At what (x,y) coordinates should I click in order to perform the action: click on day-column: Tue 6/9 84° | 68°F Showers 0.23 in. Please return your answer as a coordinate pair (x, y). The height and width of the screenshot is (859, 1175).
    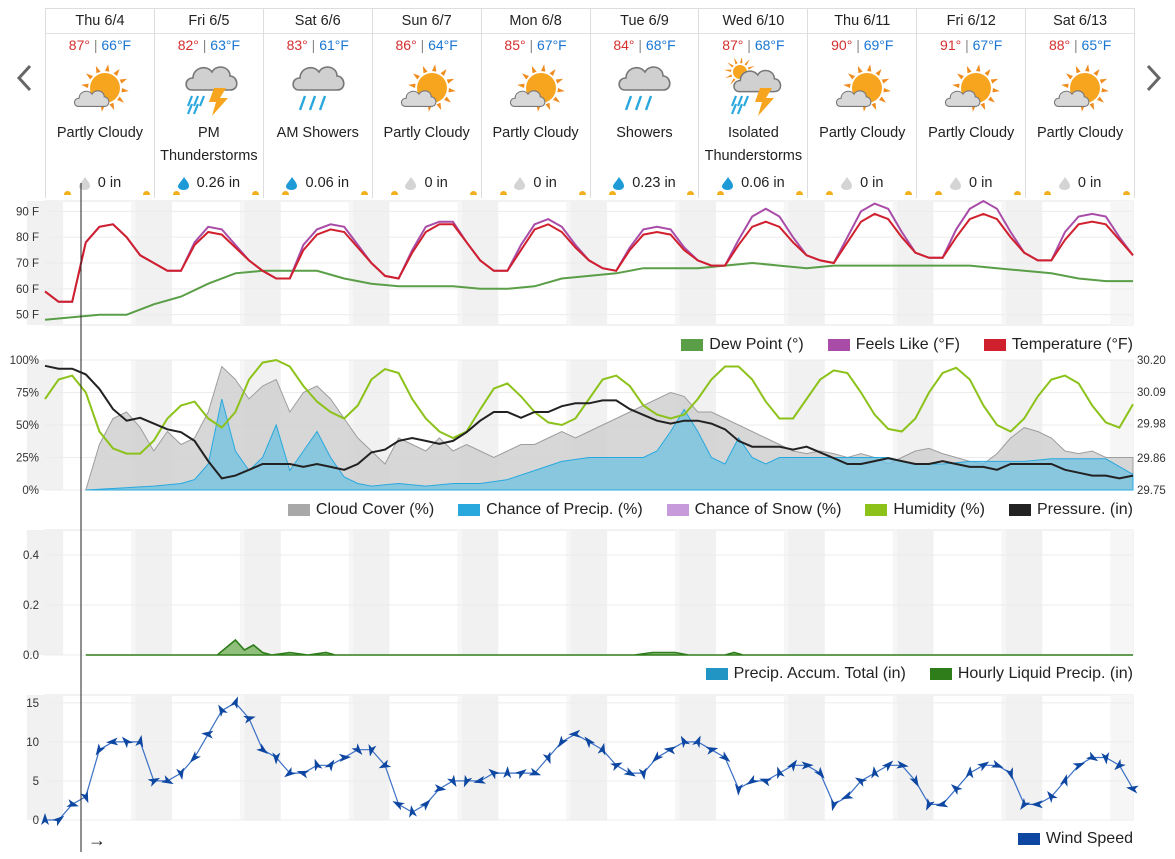
    Looking at the image, I should click on (645, 103).